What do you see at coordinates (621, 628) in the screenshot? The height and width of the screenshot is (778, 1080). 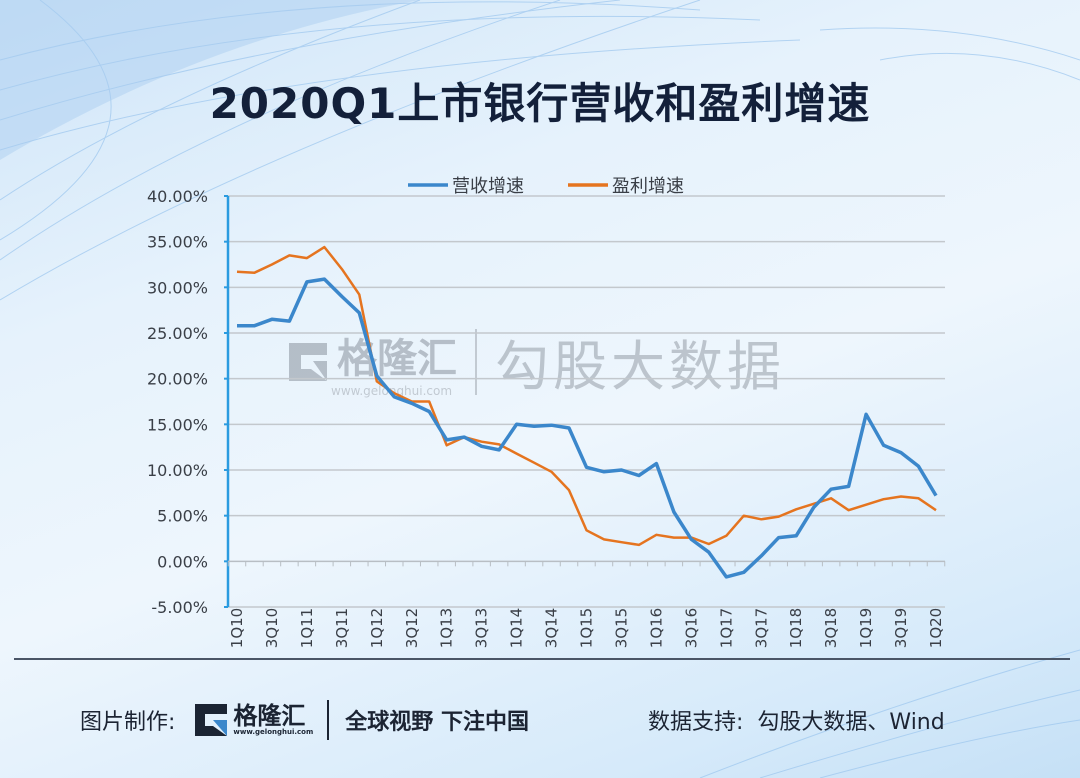 I see `x-tick-label: 3Q15` at bounding box center [621, 628].